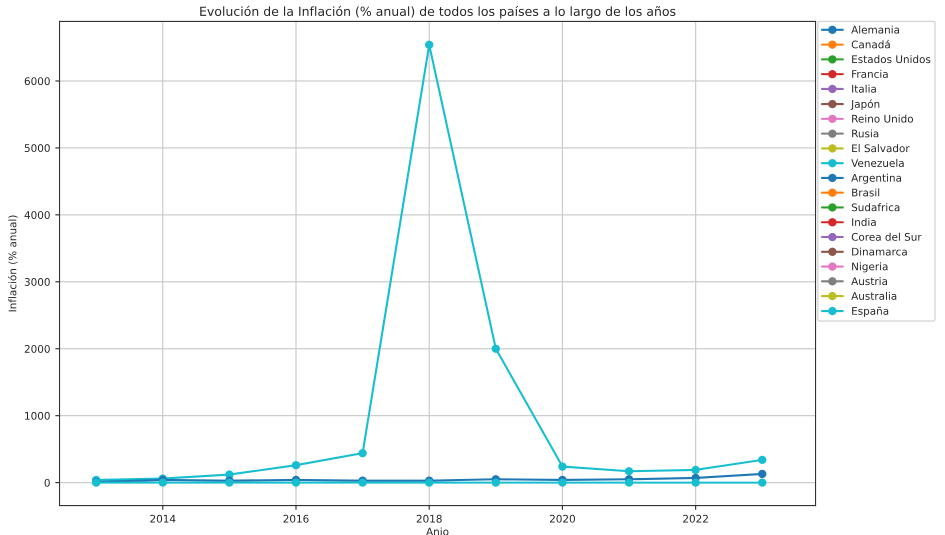 This screenshot has width=945, height=535. I want to click on y-tick-label: 0, so click(47, 482).